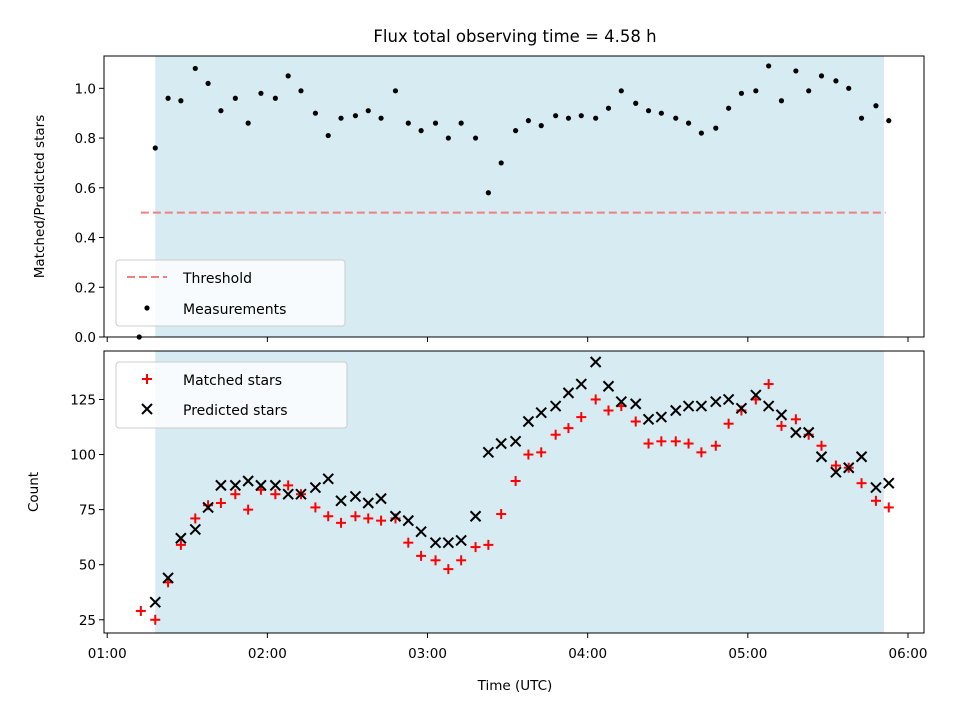  Describe the element at coordinates (87, 510) in the screenshot. I see `bottom-y-ticks: 25 50 75 100 125` at that location.